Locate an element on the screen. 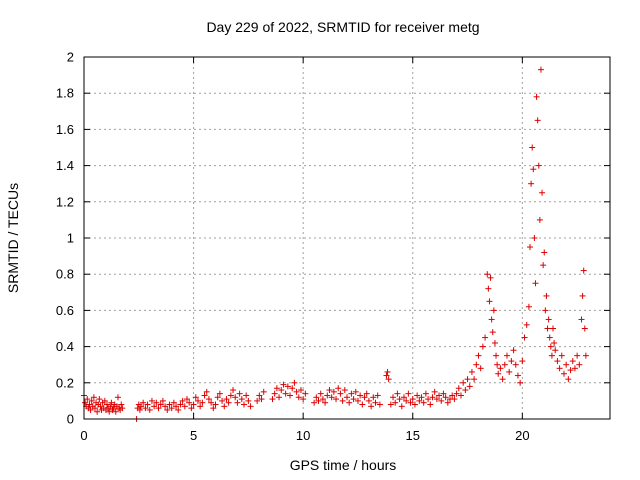 The image size is (640, 480). y-tick-label: 1.2 is located at coordinates (65, 201).